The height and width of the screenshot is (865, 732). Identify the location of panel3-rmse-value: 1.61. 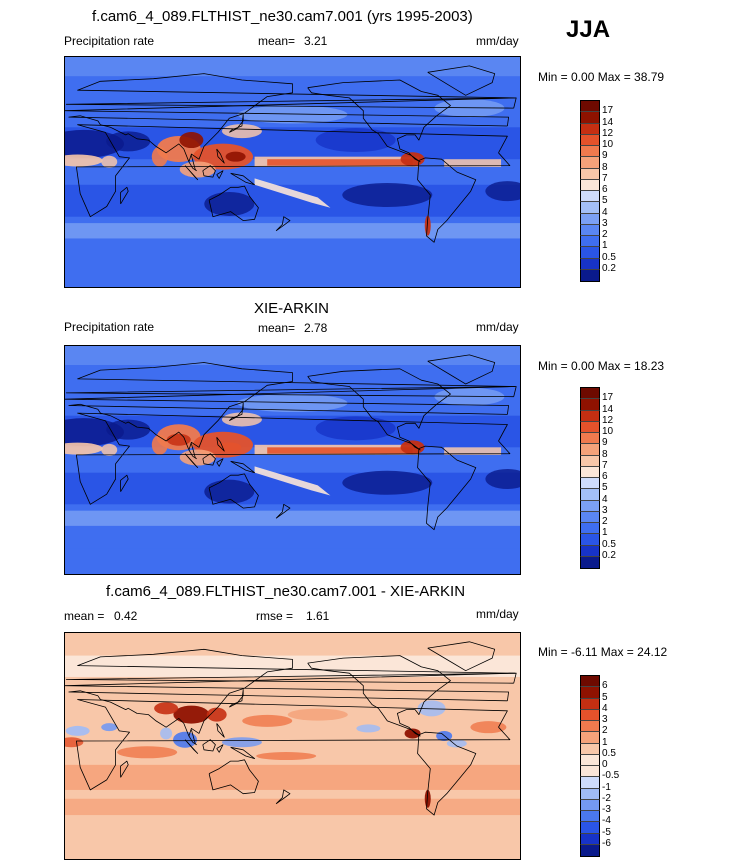
(318, 616).